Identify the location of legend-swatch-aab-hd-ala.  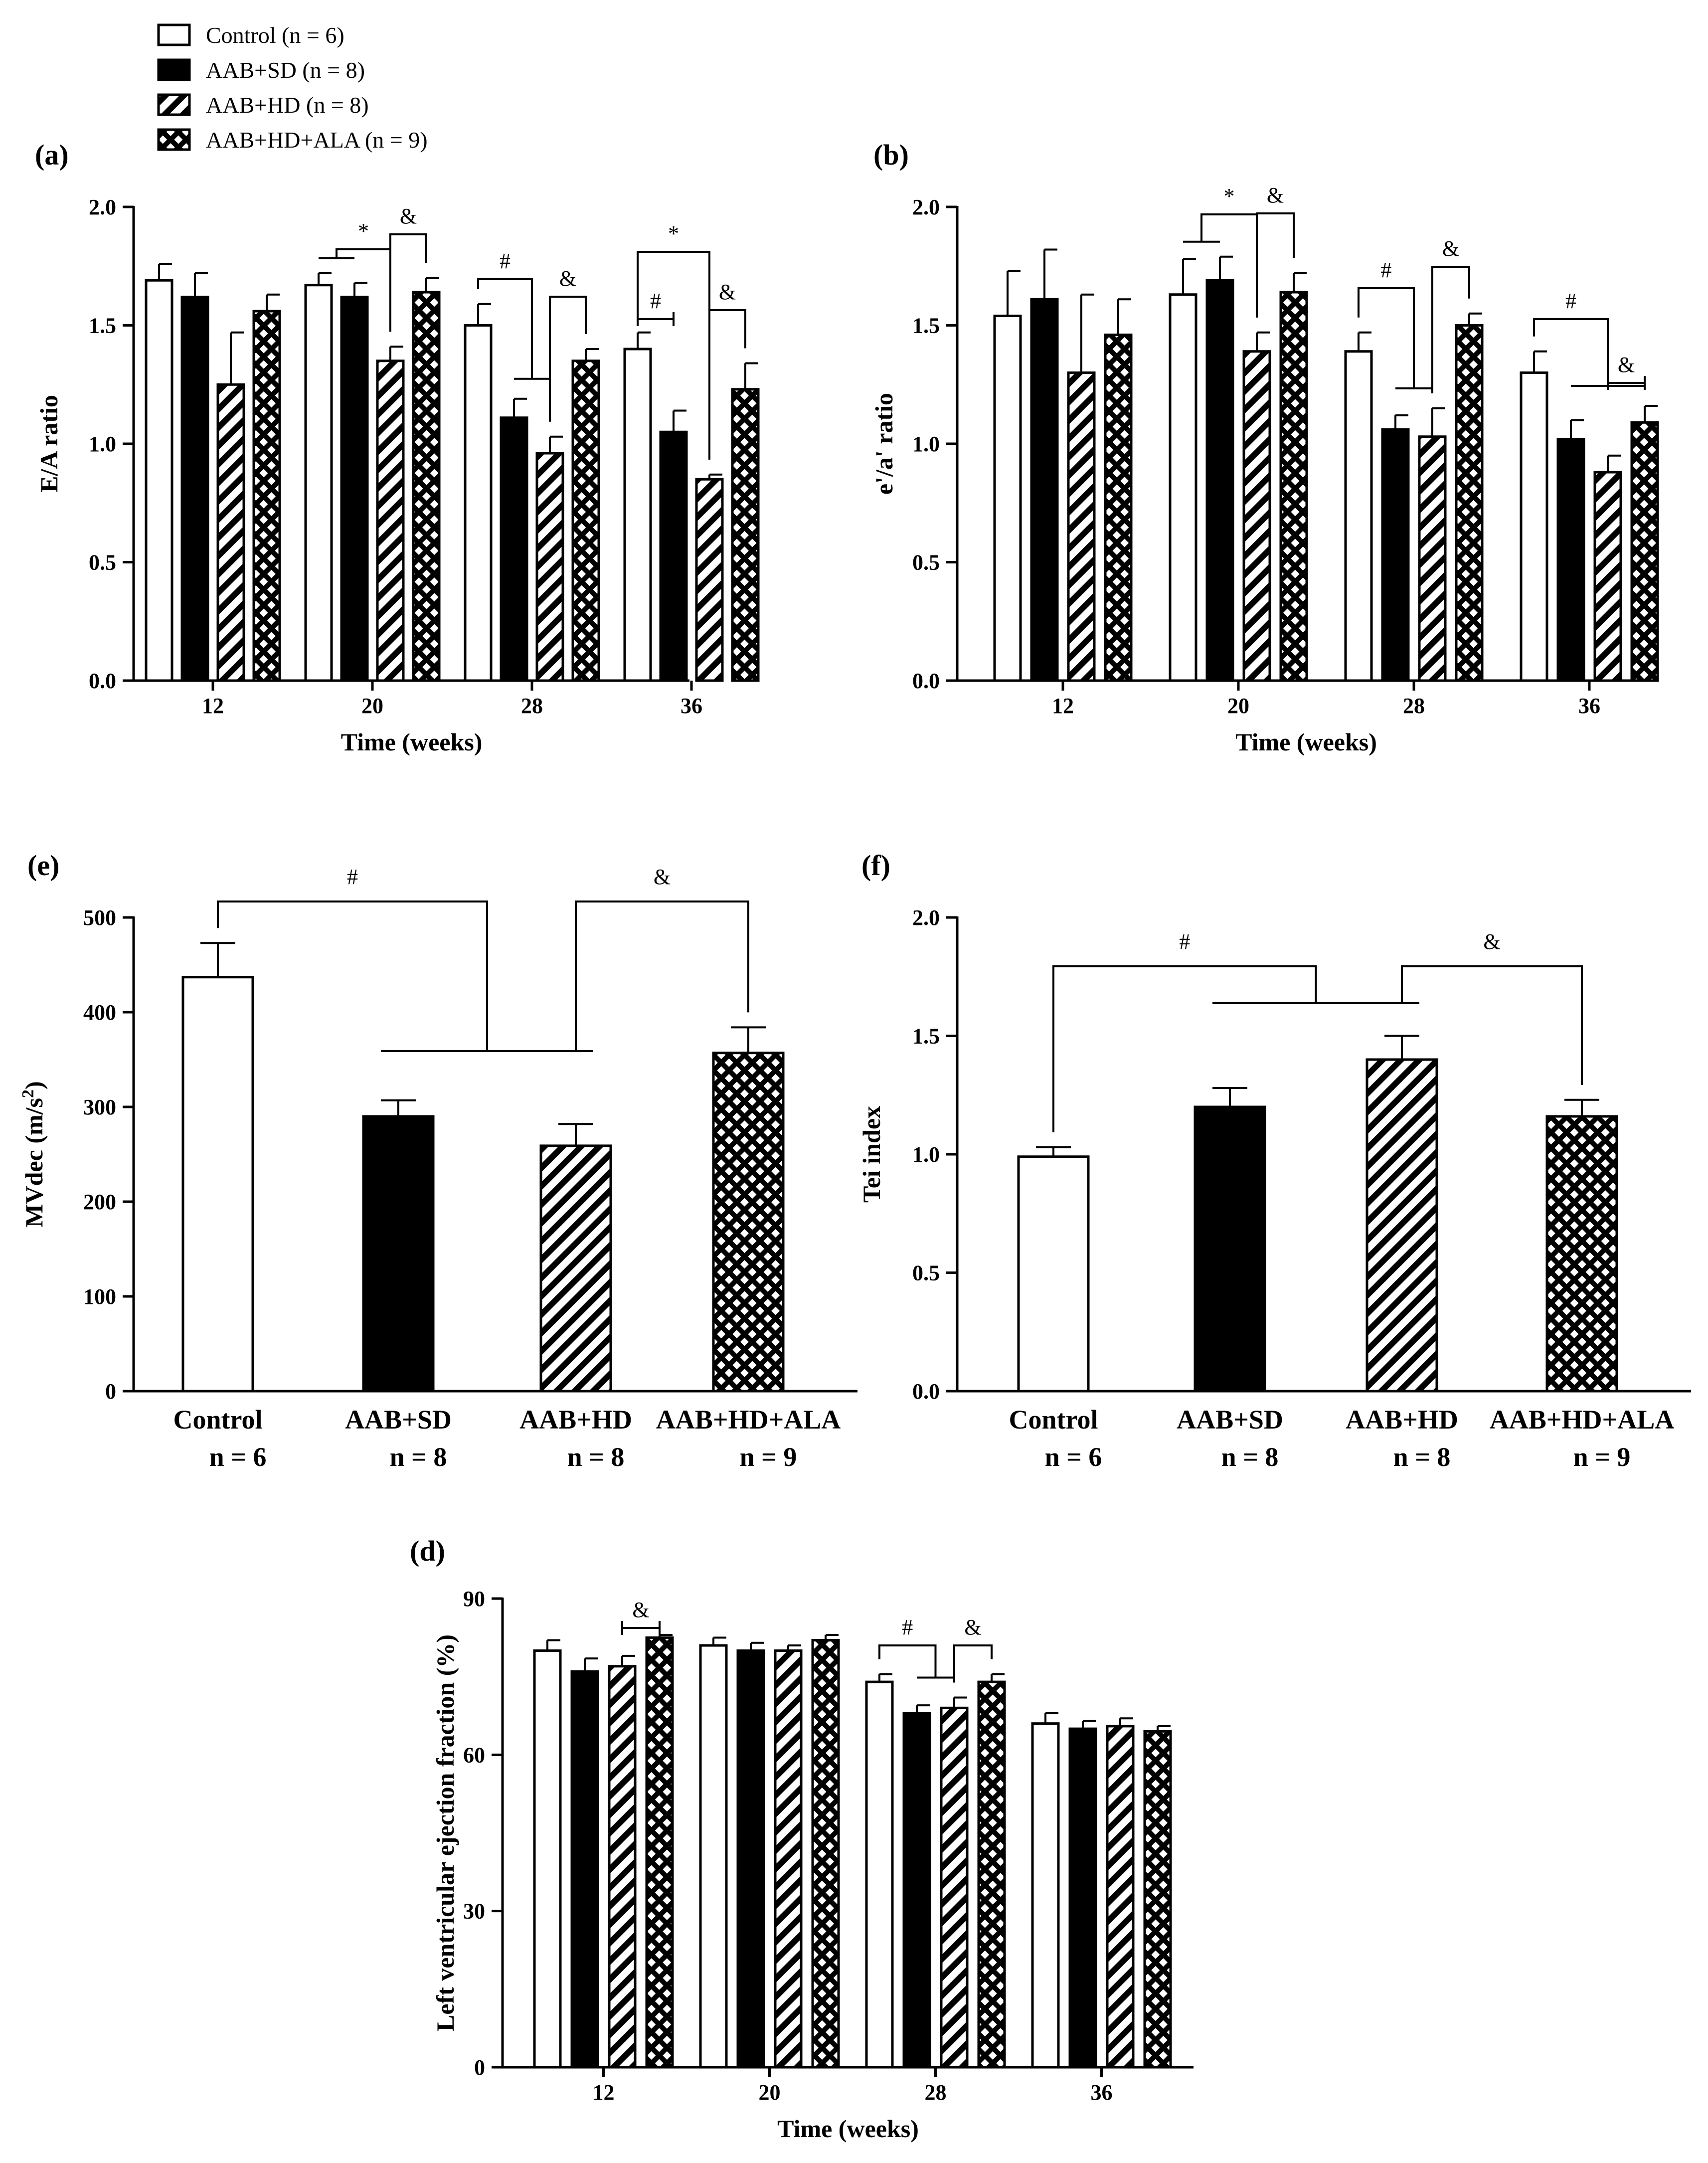
(174, 139).